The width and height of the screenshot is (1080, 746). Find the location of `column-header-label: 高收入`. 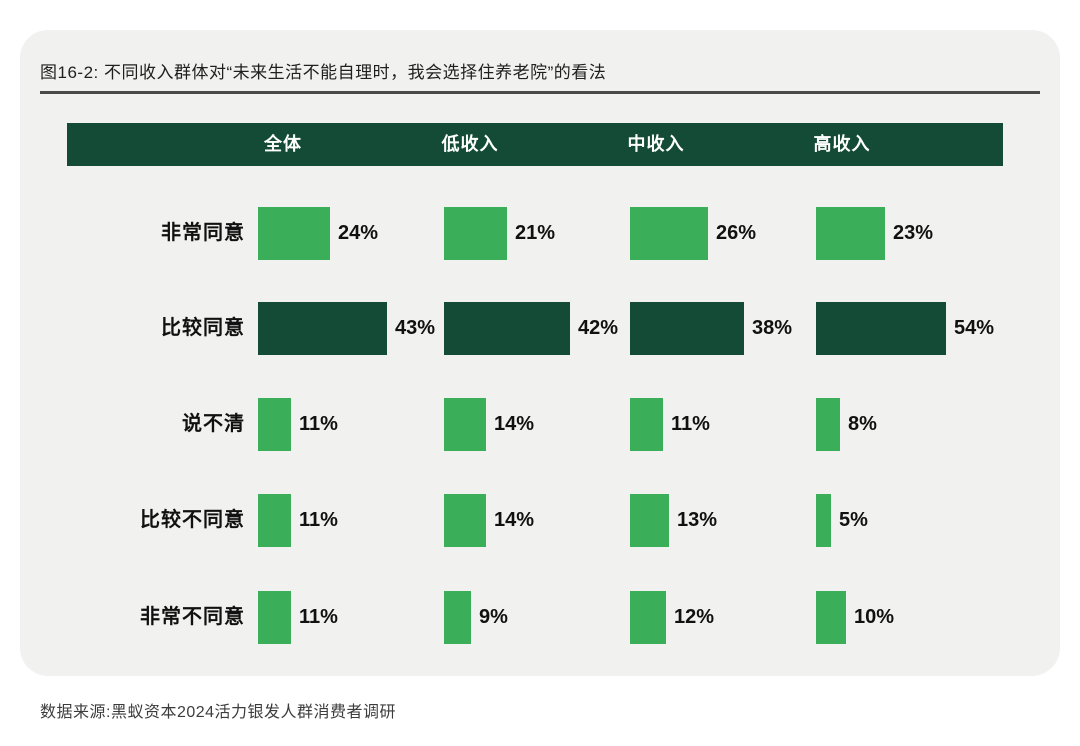

column-header-label: 高收入 is located at coordinates (842, 144).